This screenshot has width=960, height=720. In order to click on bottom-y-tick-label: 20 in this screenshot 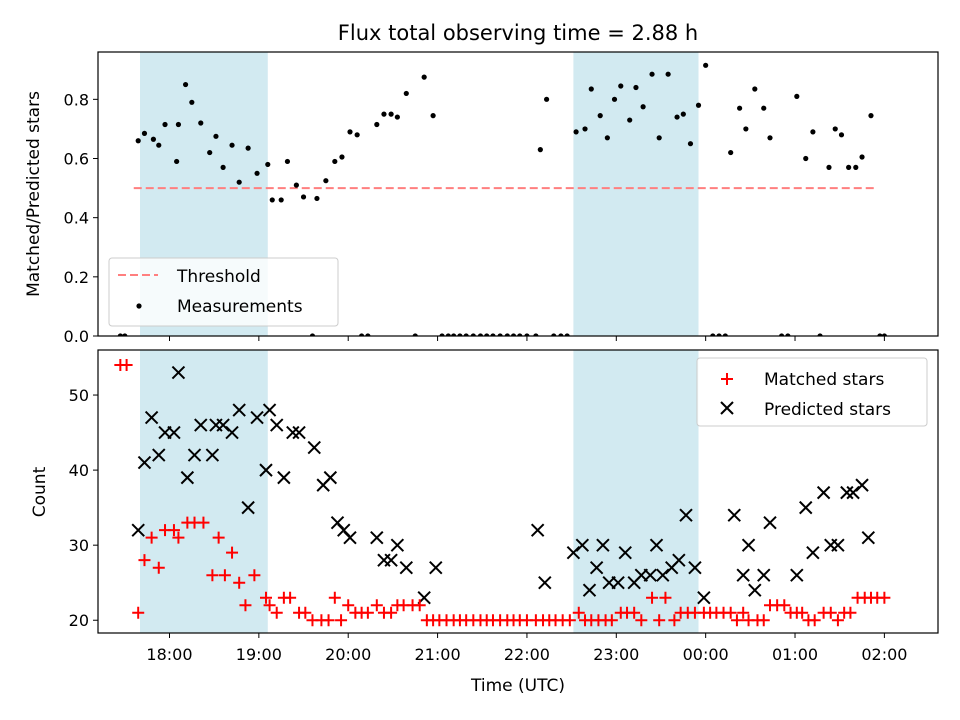, I will do `click(79, 620)`.